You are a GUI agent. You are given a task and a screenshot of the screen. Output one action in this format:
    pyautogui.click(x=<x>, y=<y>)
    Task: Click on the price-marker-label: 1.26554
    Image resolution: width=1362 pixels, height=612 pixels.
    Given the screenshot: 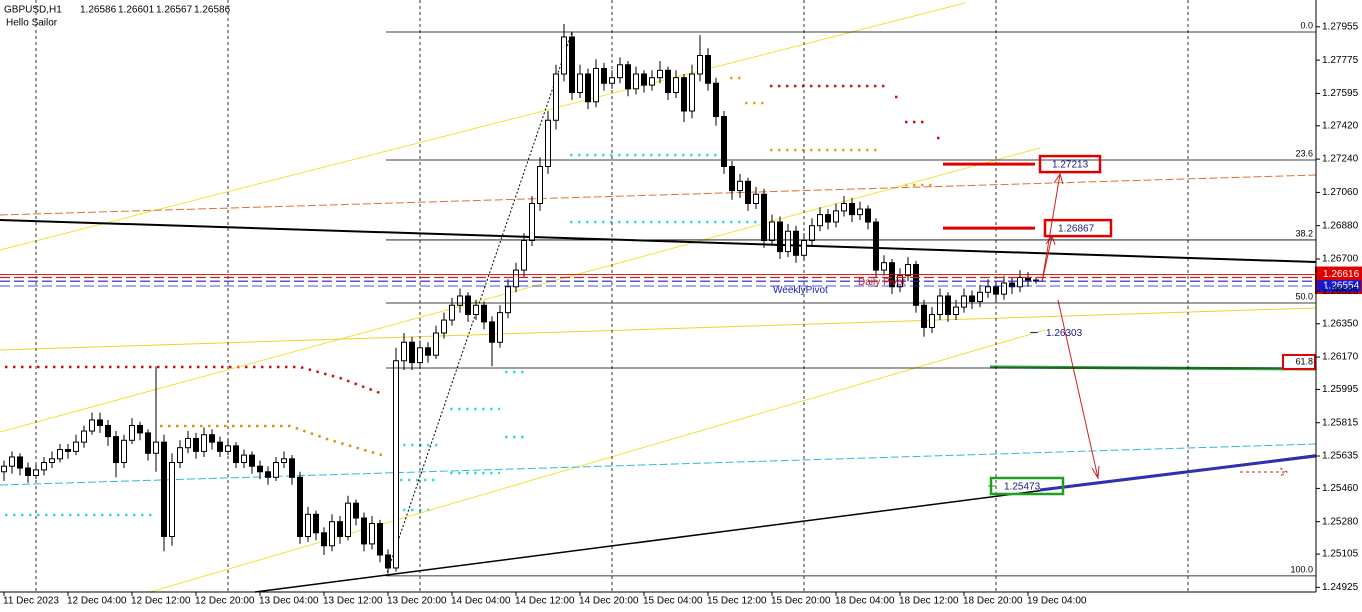 What is the action you would take?
    pyautogui.click(x=1341, y=286)
    